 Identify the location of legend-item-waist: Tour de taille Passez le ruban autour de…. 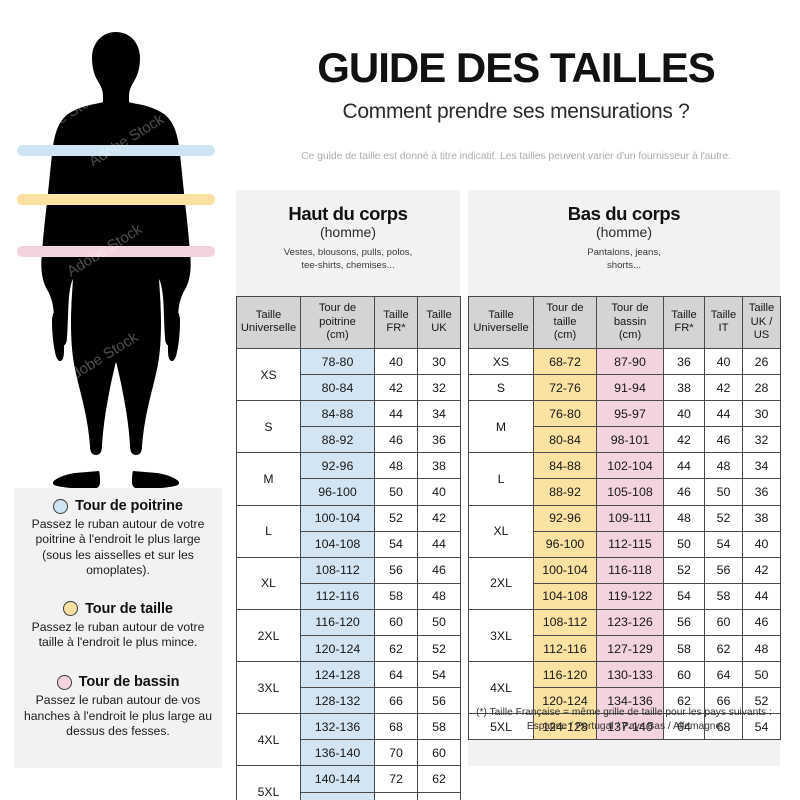
(118, 615).